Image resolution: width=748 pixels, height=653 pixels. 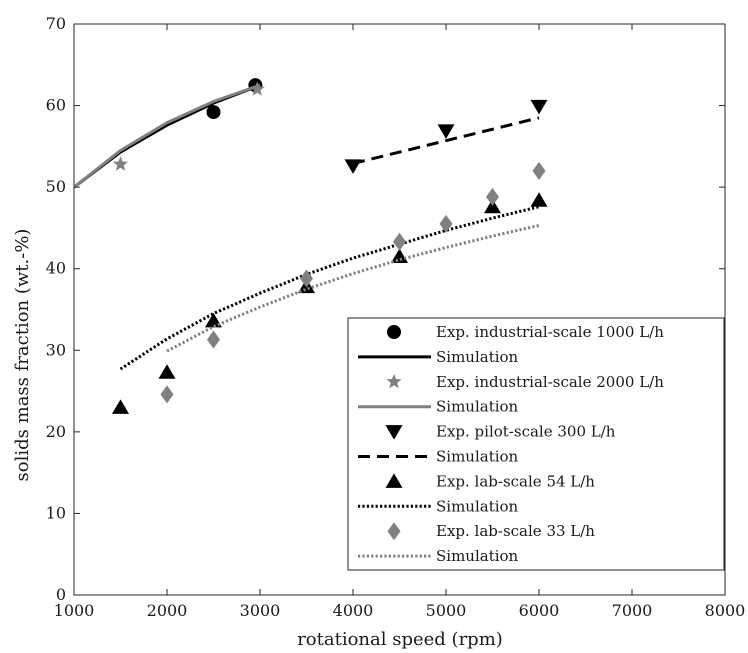 I want to click on y-tick-label: 50, so click(x=56, y=186).